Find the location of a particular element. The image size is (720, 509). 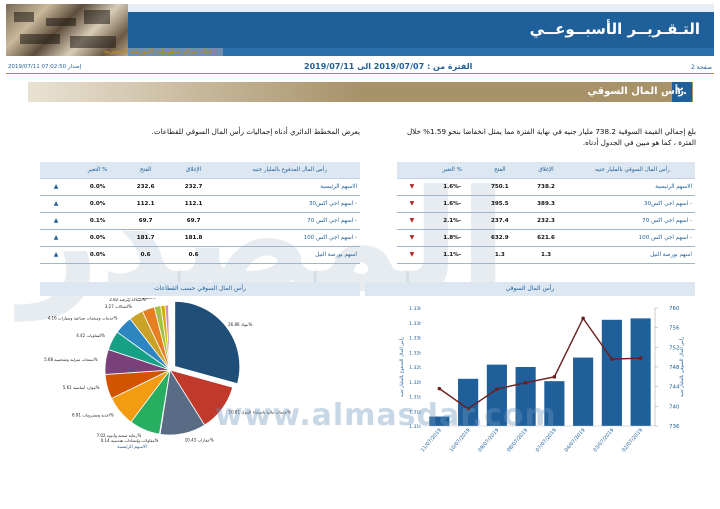

y-axis-label-left: رأس المال المدفوع بالمليار جنيه is located at coordinates (401, 367).